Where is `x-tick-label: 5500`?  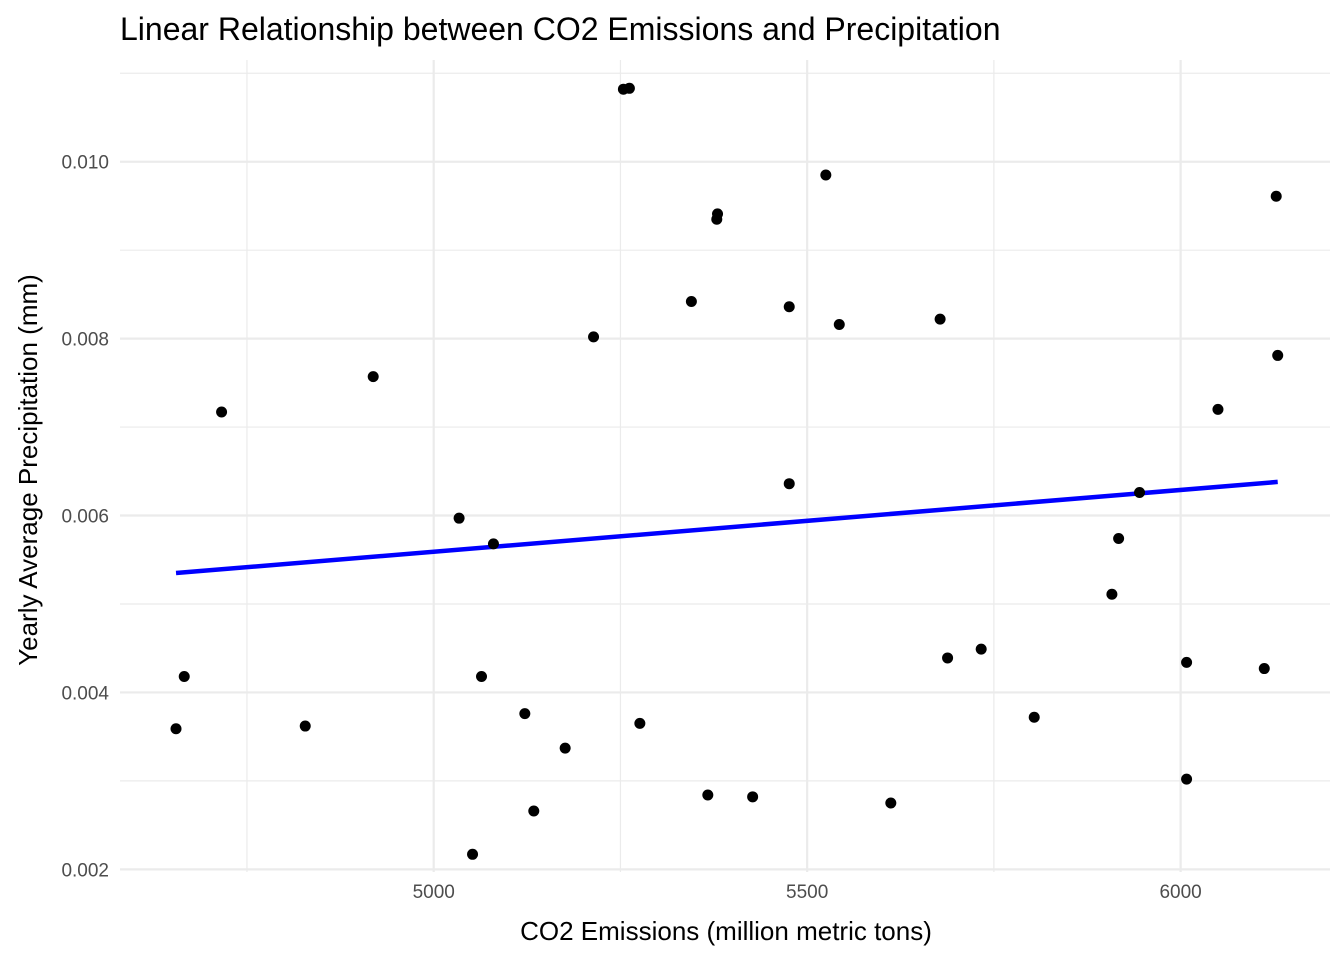
x-tick-label: 5500 is located at coordinates (807, 892).